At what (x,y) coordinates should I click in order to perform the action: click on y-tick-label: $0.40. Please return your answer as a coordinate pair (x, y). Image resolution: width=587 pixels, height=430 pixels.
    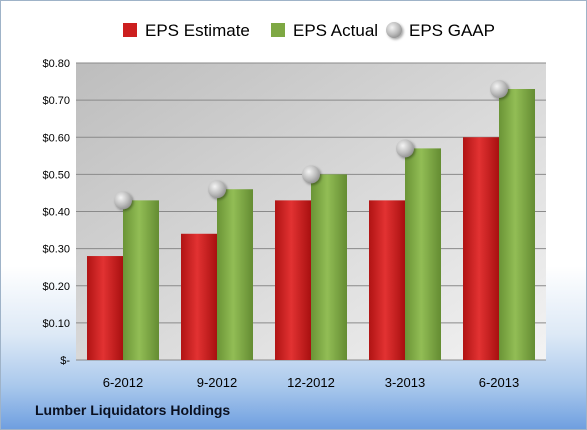
    Looking at the image, I should click on (56, 213).